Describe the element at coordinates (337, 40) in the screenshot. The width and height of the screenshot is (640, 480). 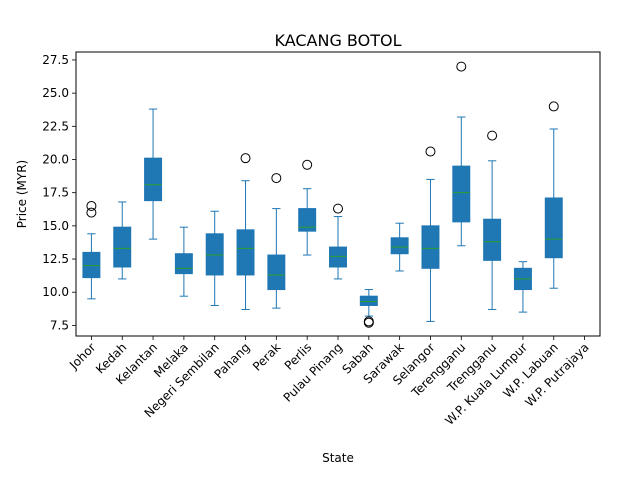
I see `chart-title: KACANG BOTOL` at that location.